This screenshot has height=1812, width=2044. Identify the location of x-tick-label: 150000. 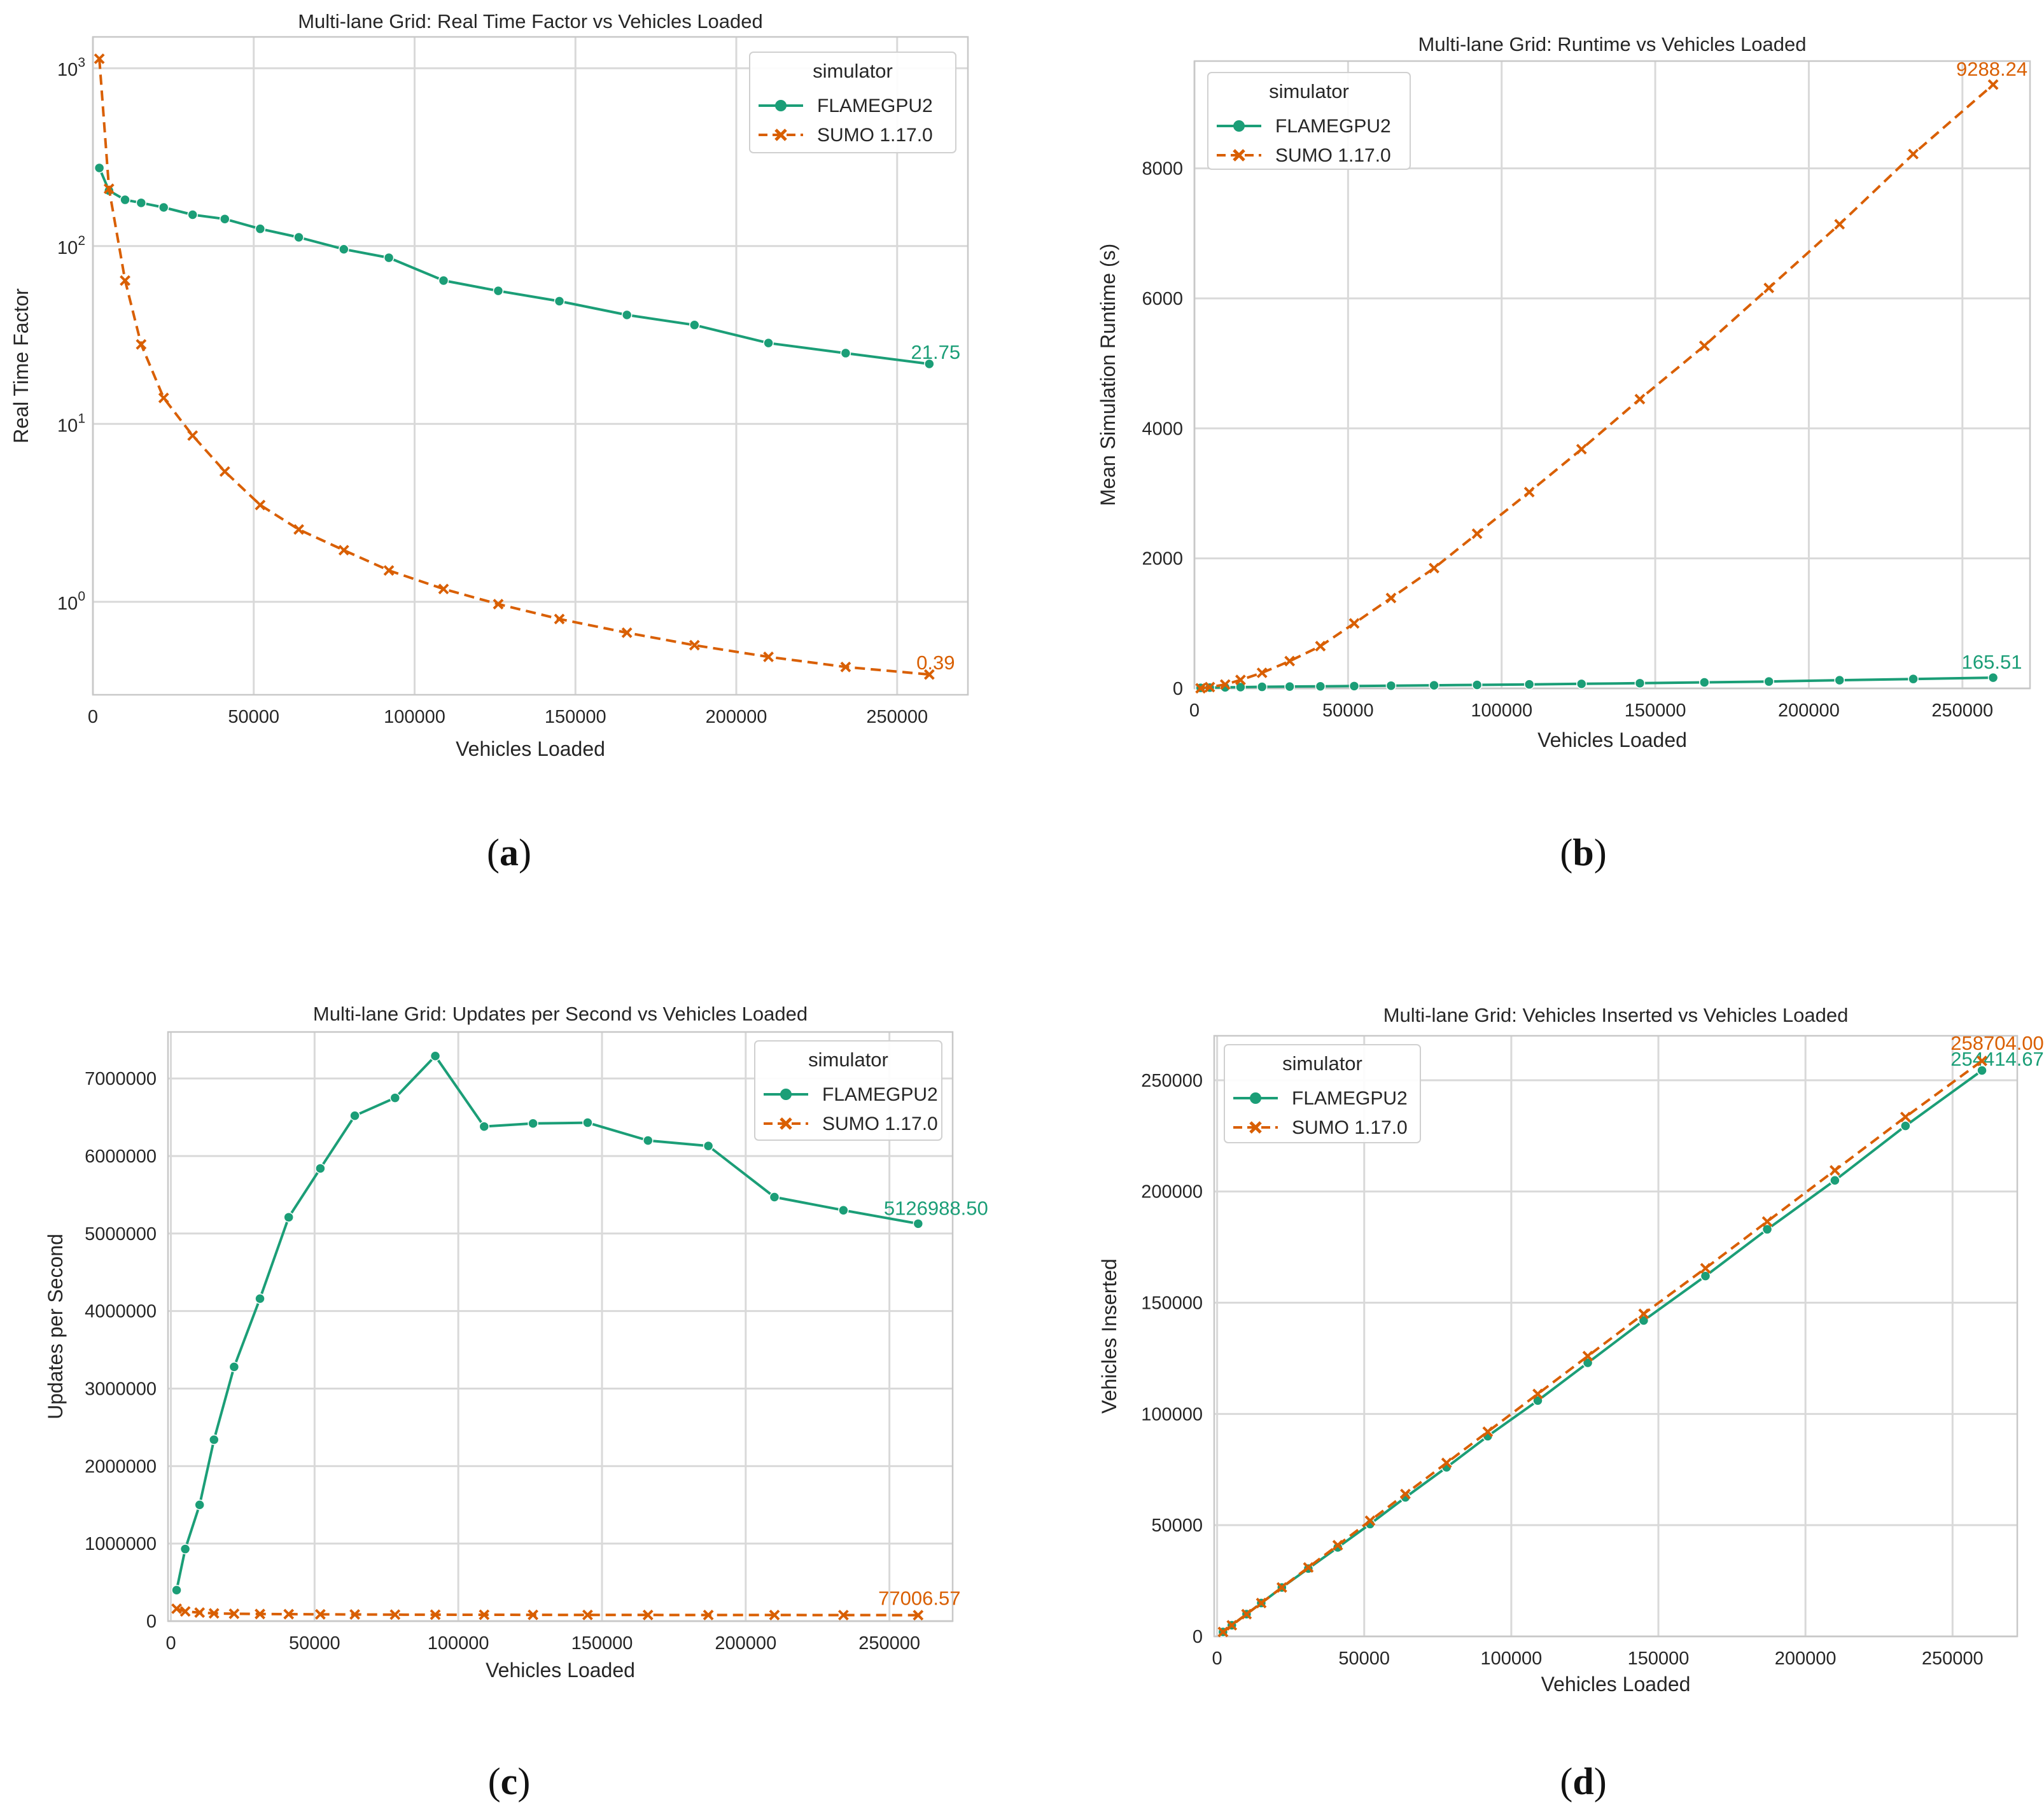
(1655, 711).